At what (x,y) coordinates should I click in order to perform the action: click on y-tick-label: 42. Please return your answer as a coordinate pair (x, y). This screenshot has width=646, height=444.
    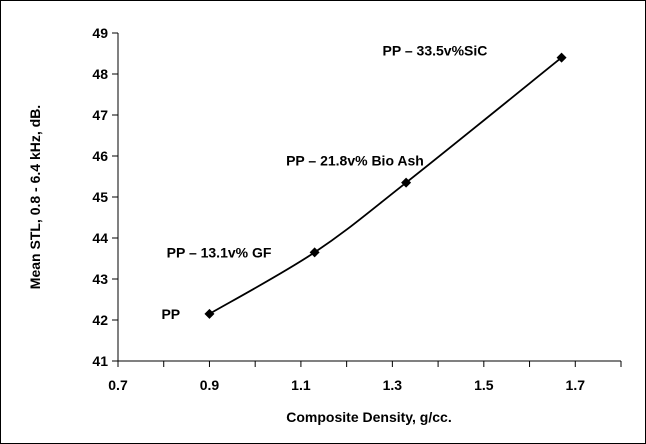
    Looking at the image, I should click on (100, 320).